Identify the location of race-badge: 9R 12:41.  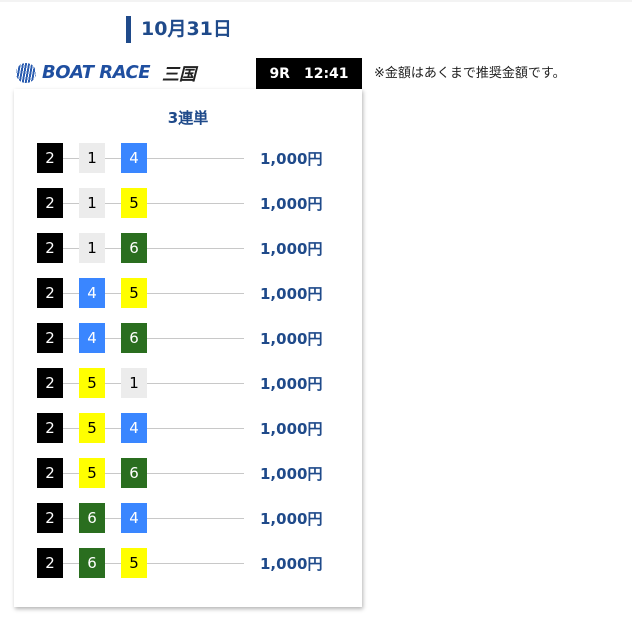
(309, 73).